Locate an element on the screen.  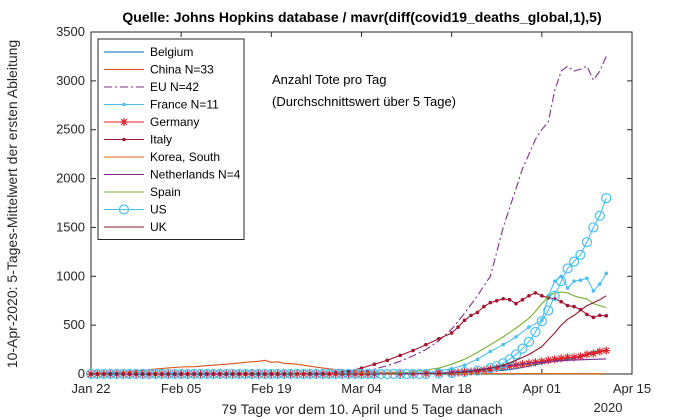
x-tick-label: Jan 22 is located at coordinates (90, 388).